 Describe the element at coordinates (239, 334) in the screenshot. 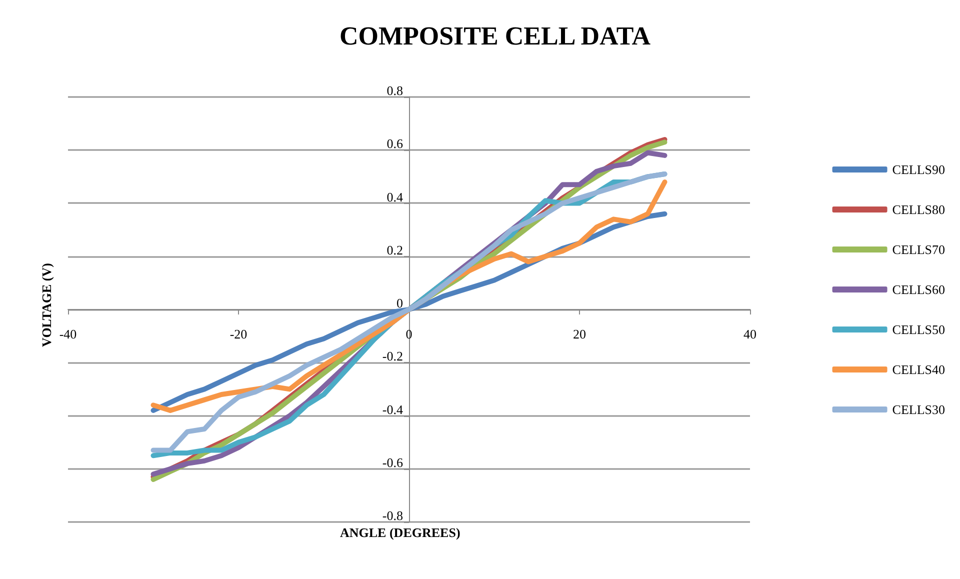

I see `x-tick-label: -20` at that location.